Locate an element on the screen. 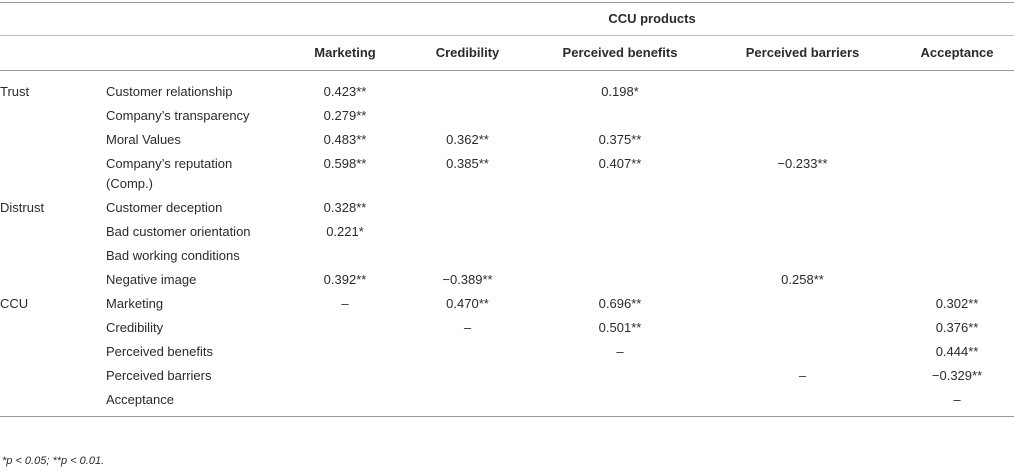 The height and width of the screenshot is (471, 1014). table-row: Credibility – 0.501** 0.376** is located at coordinates (507, 328).